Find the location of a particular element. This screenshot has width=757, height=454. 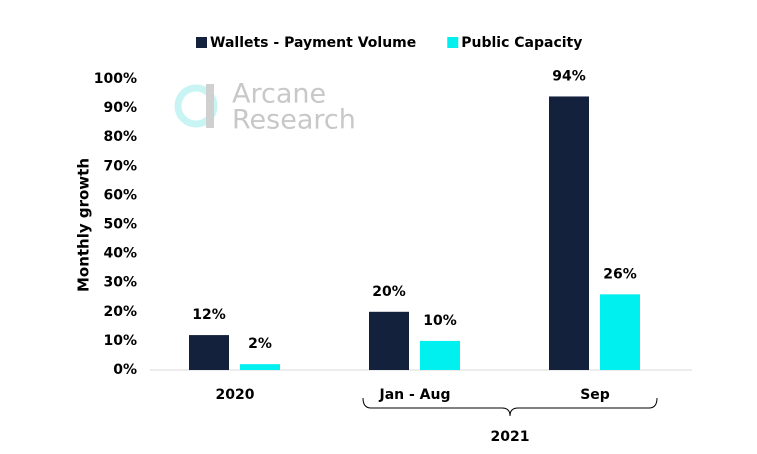

value-label: 12% is located at coordinates (209, 315).